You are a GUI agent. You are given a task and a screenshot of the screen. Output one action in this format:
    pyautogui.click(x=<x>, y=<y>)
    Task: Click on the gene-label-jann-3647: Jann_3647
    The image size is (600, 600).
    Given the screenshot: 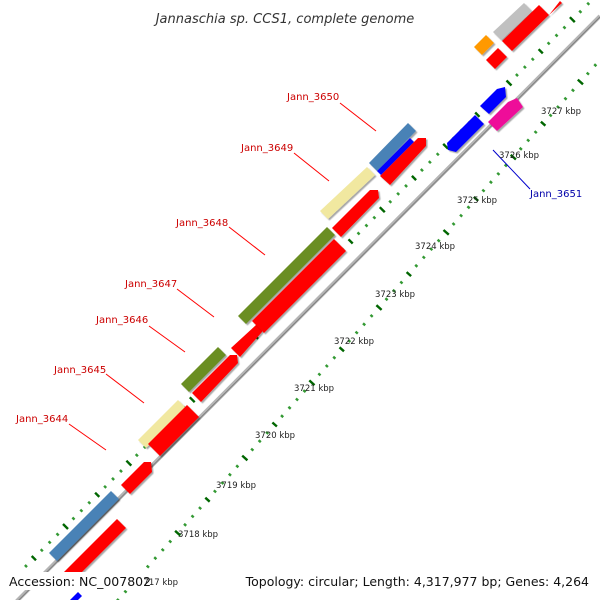 What is the action you would take?
    pyautogui.click(x=150, y=284)
    